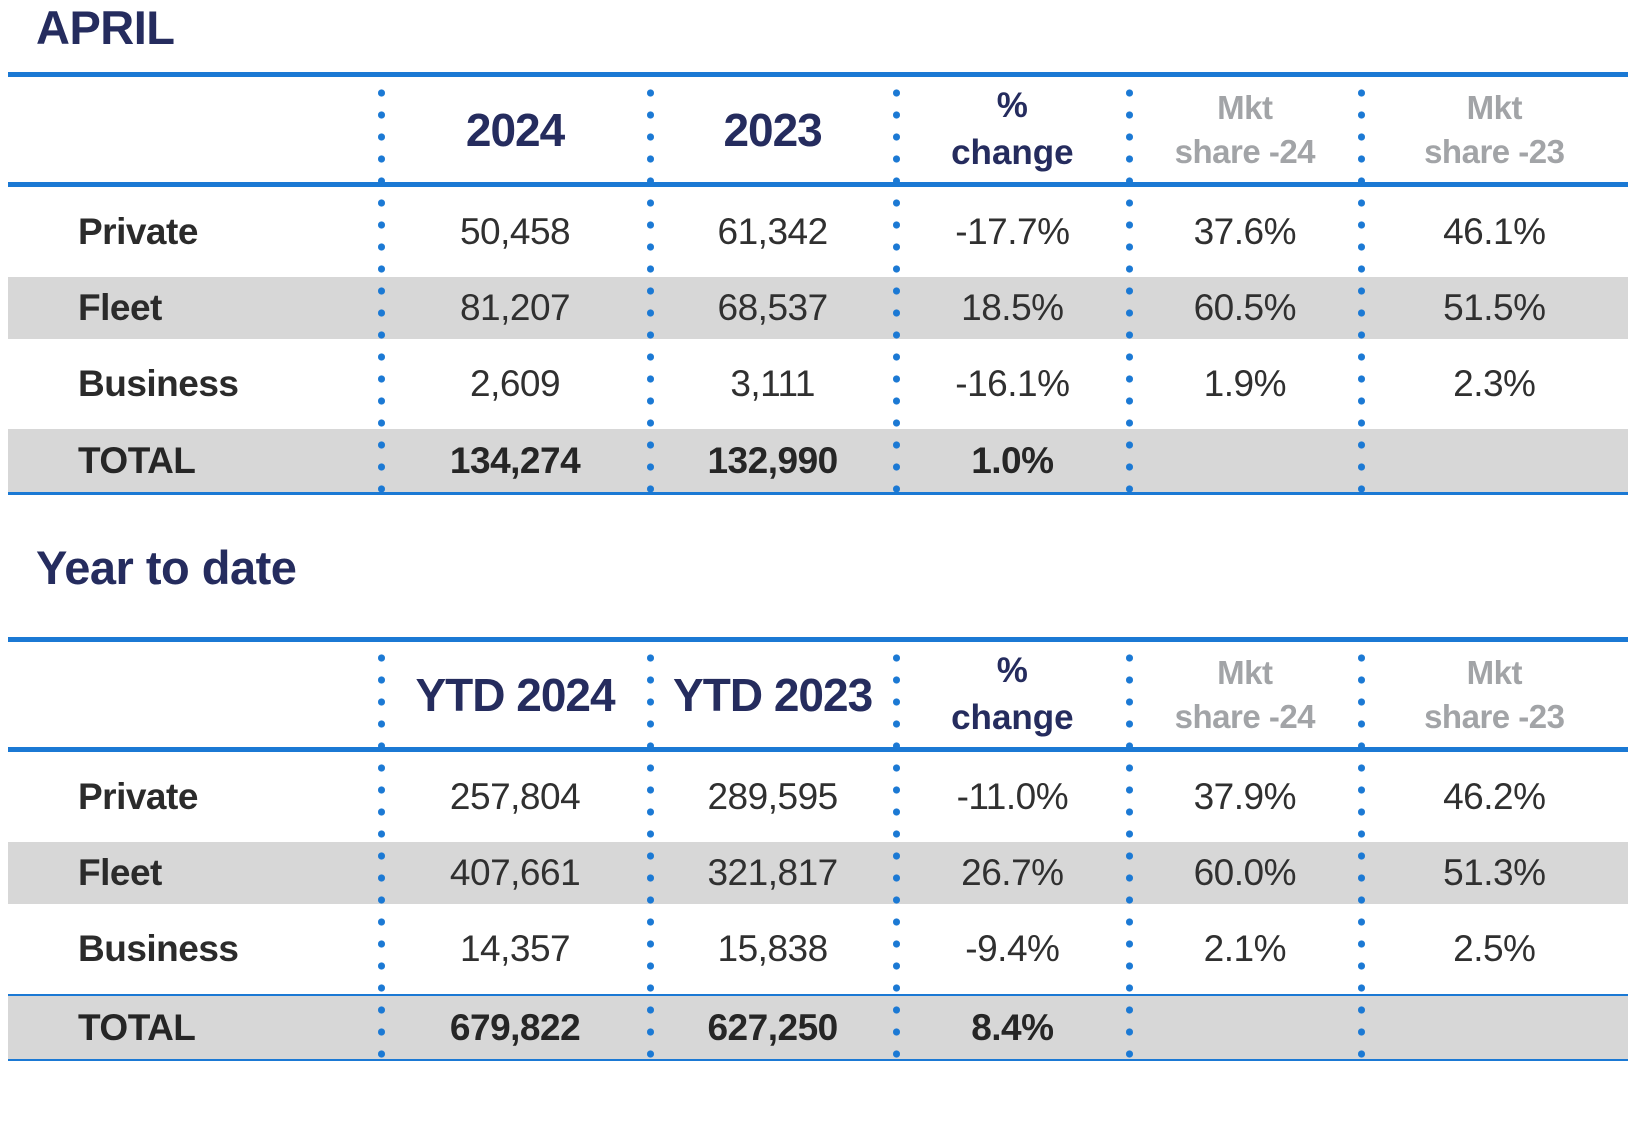 The height and width of the screenshot is (1123, 1634). What do you see at coordinates (1012, 307) in the screenshot?
I see `value-pct-change: 18.5%` at bounding box center [1012, 307].